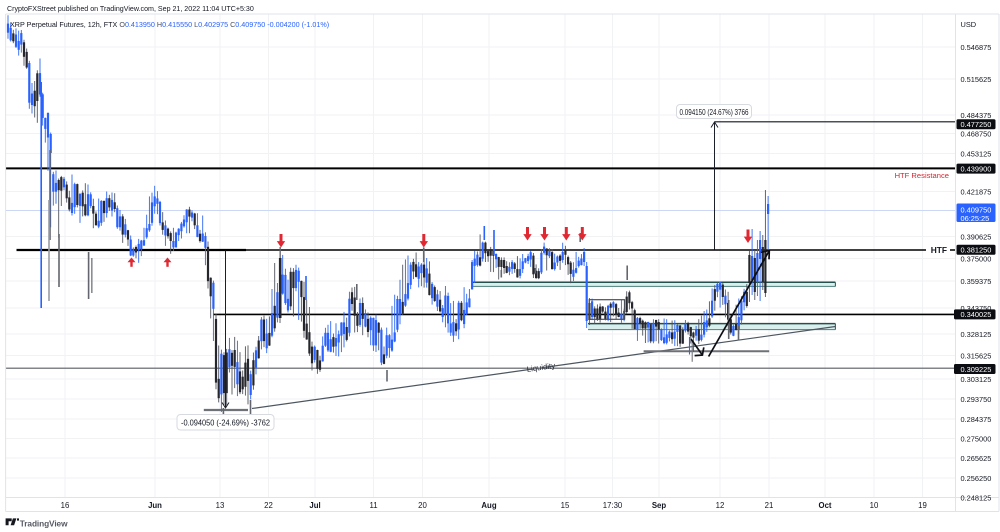 The height and width of the screenshot is (532, 1000). I want to click on svg-text: TradingView, so click(44, 524).